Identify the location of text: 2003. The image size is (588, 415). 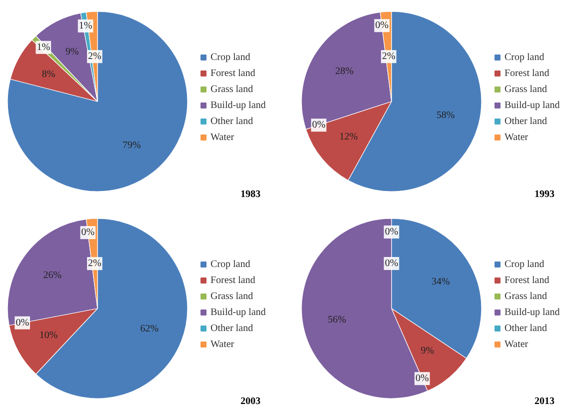
(250, 401).